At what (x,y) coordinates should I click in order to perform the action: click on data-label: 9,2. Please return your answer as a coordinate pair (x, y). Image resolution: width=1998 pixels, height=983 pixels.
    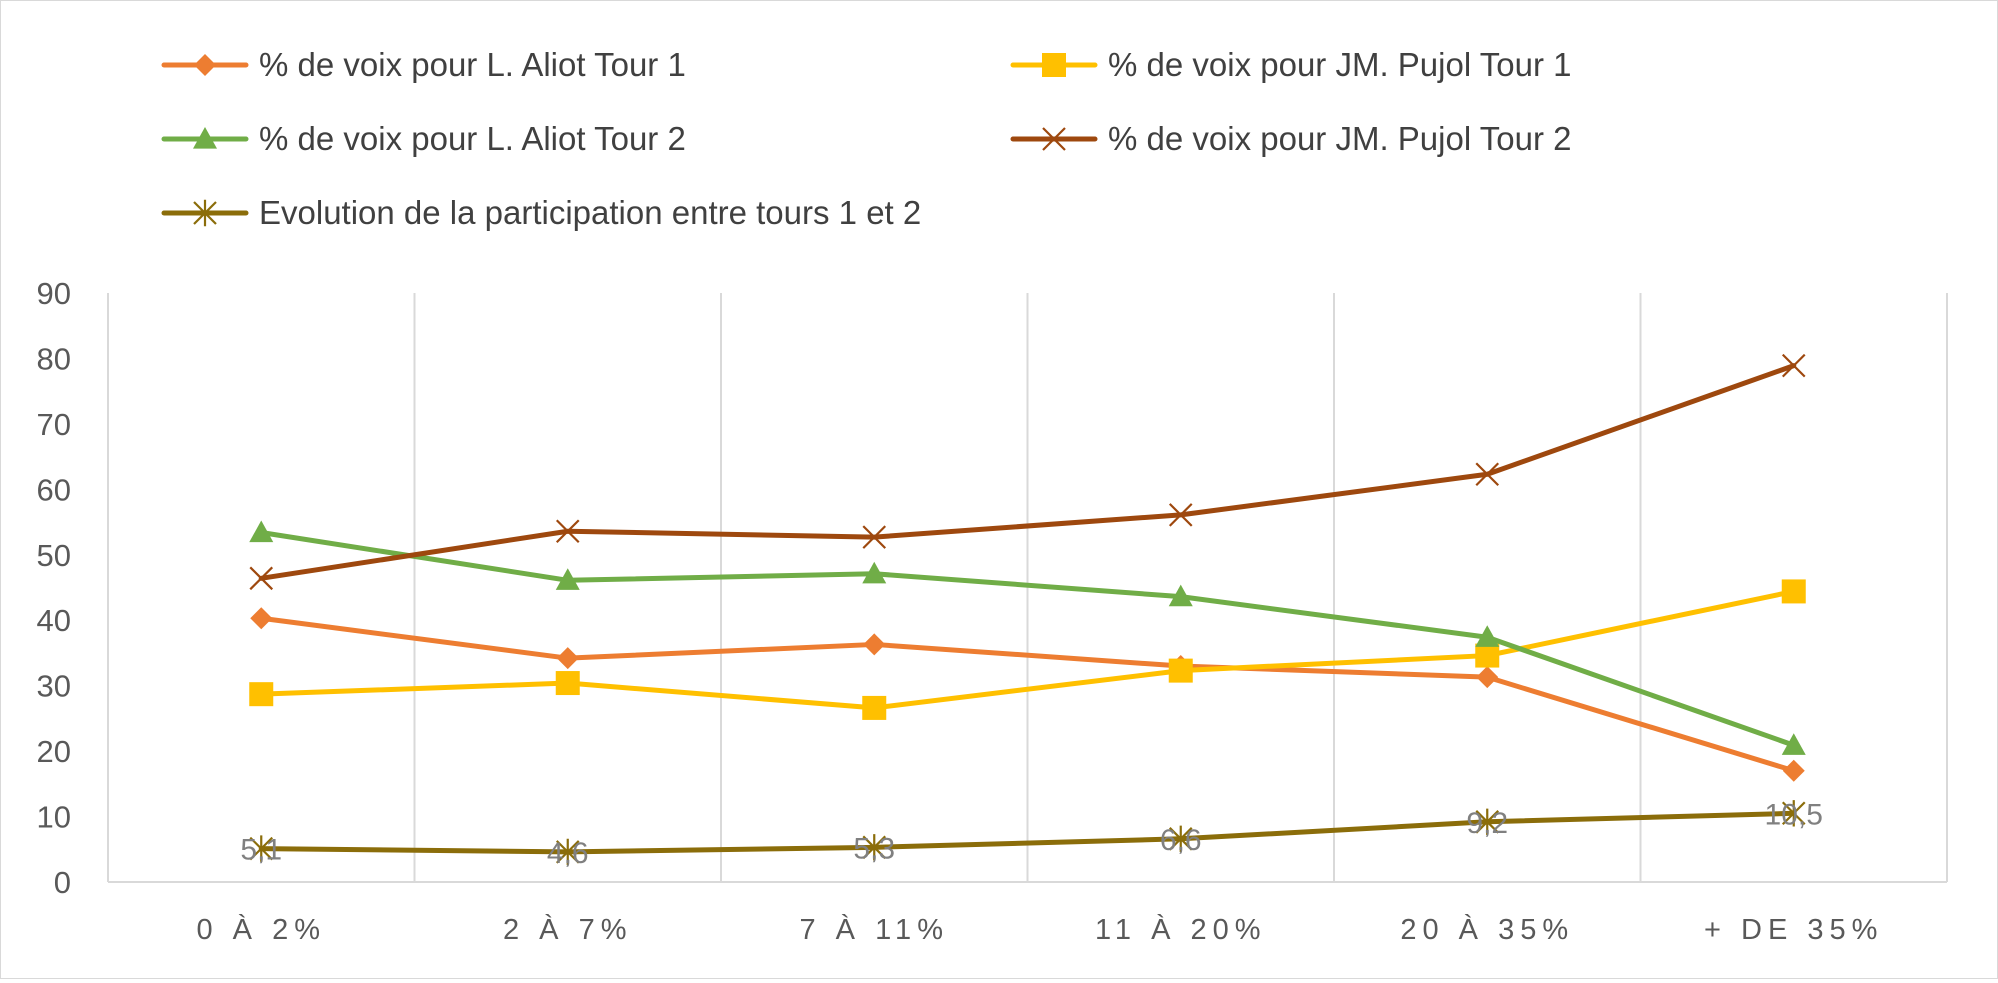
    Looking at the image, I should click on (1487, 823).